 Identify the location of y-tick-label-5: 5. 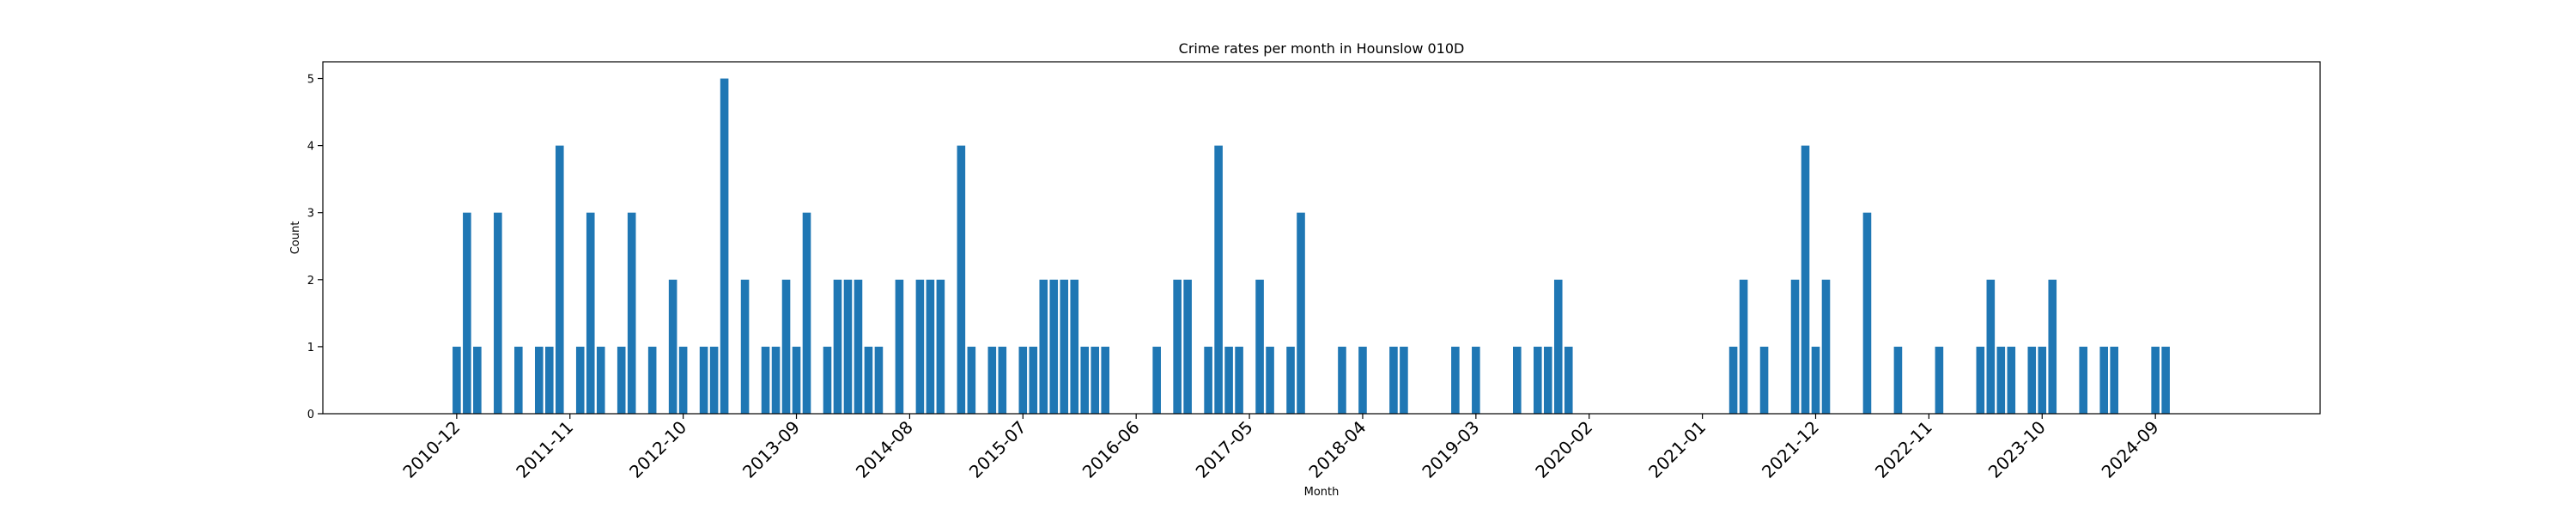
(311, 80).